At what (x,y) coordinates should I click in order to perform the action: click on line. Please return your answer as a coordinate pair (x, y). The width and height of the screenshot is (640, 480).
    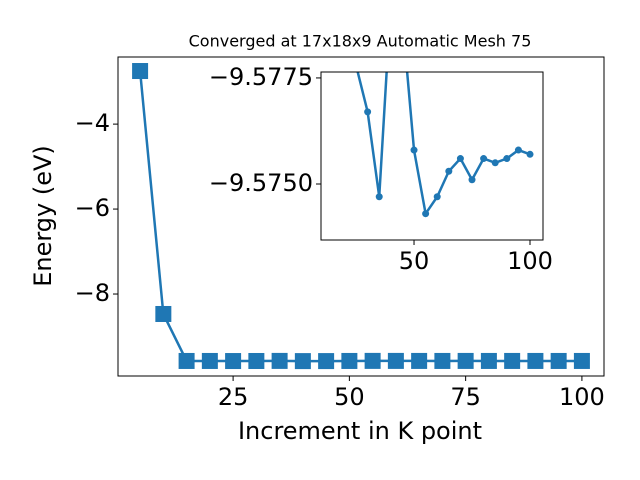
    Looking at the image, I should click on (443, 144).